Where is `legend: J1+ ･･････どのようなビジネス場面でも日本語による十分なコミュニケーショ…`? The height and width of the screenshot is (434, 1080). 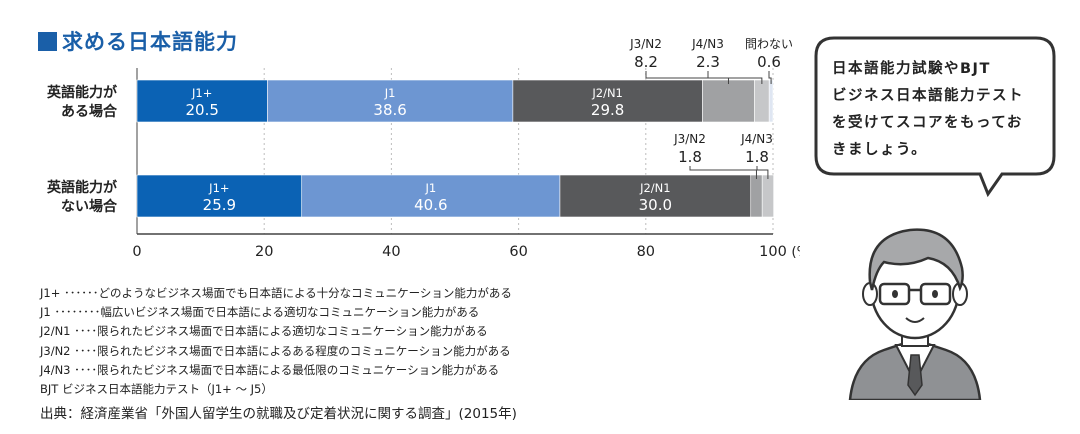 legend: J1+ ･･････どのようなビジネス場面でも日本語による十分なコミュニケーショ… is located at coordinates (276, 341).